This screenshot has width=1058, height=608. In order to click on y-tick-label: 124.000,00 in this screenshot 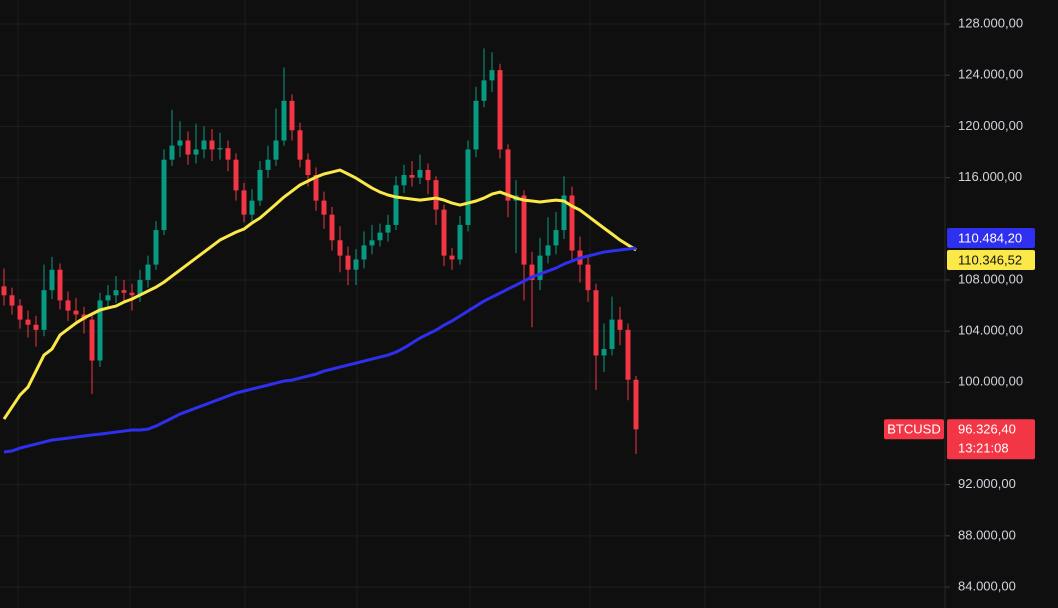, I will do `click(990, 74)`.